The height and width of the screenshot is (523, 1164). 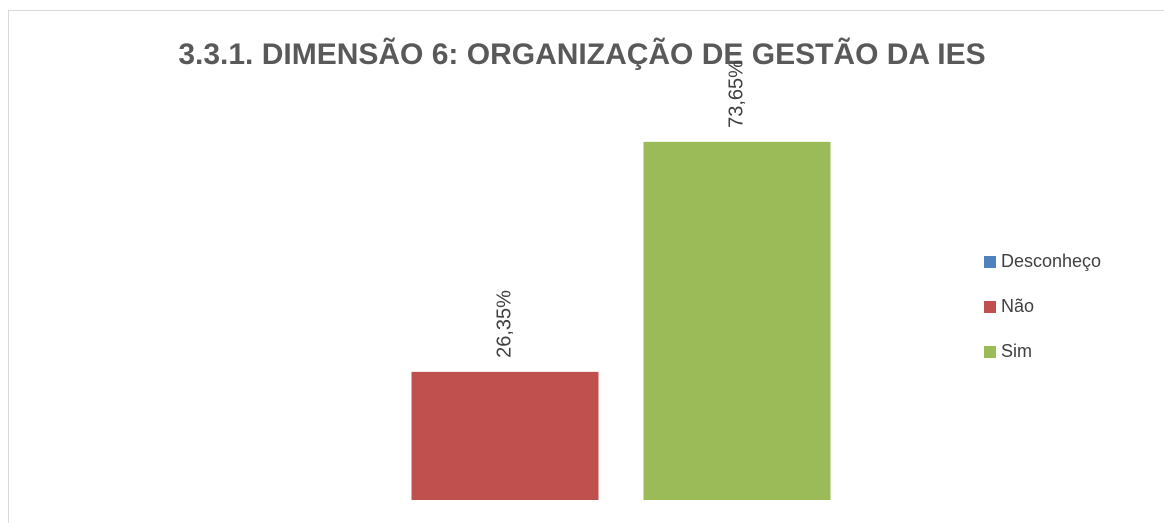 What do you see at coordinates (1016, 351) in the screenshot?
I see `legend-label: Sim` at bounding box center [1016, 351].